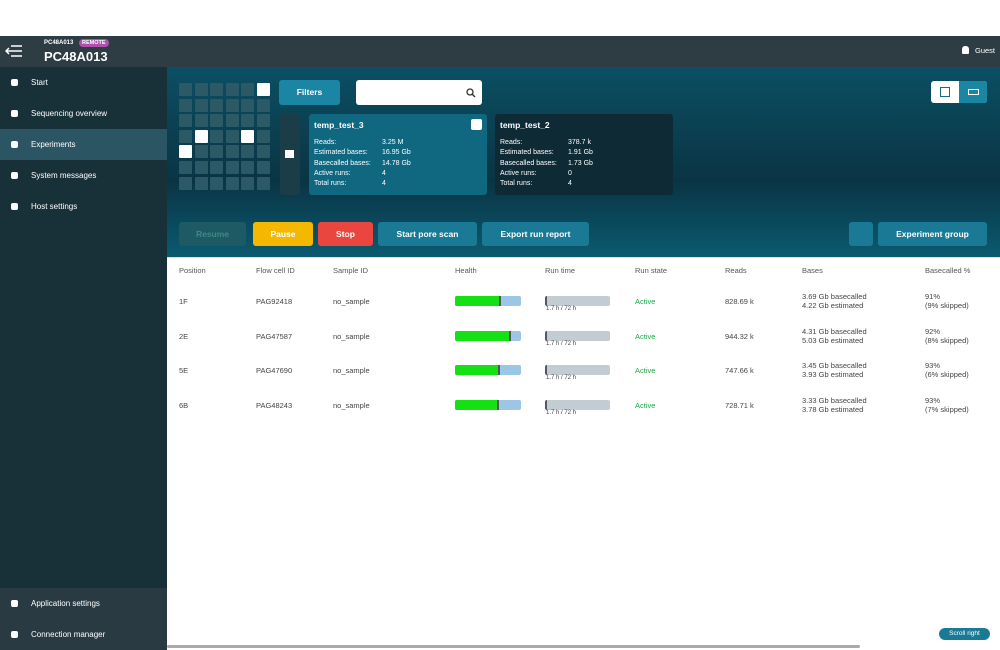 This screenshot has height=650, width=1000. I want to click on view-toggle, so click(959, 92).